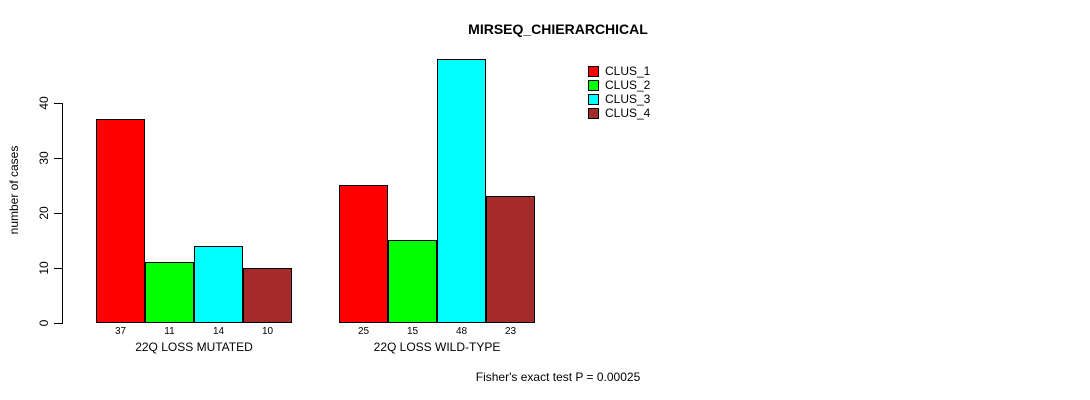 The image size is (1090, 400). Describe the element at coordinates (558, 377) in the screenshot. I see `fisher-test-annotation: Fisher's exact test P = 0.00025` at that location.